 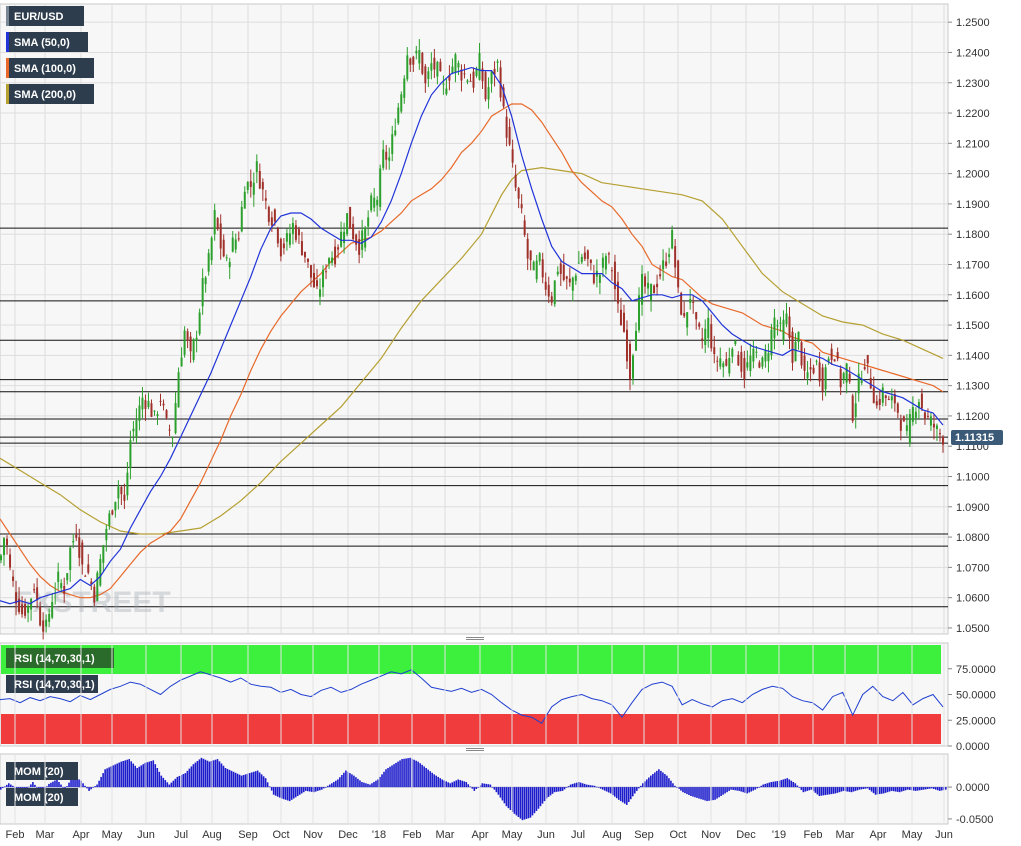 What do you see at coordinates (970, 804) in the screenshot?
I see `mom-y-axis: 0.0000 -0.0500` at bounding box center [970, 804].